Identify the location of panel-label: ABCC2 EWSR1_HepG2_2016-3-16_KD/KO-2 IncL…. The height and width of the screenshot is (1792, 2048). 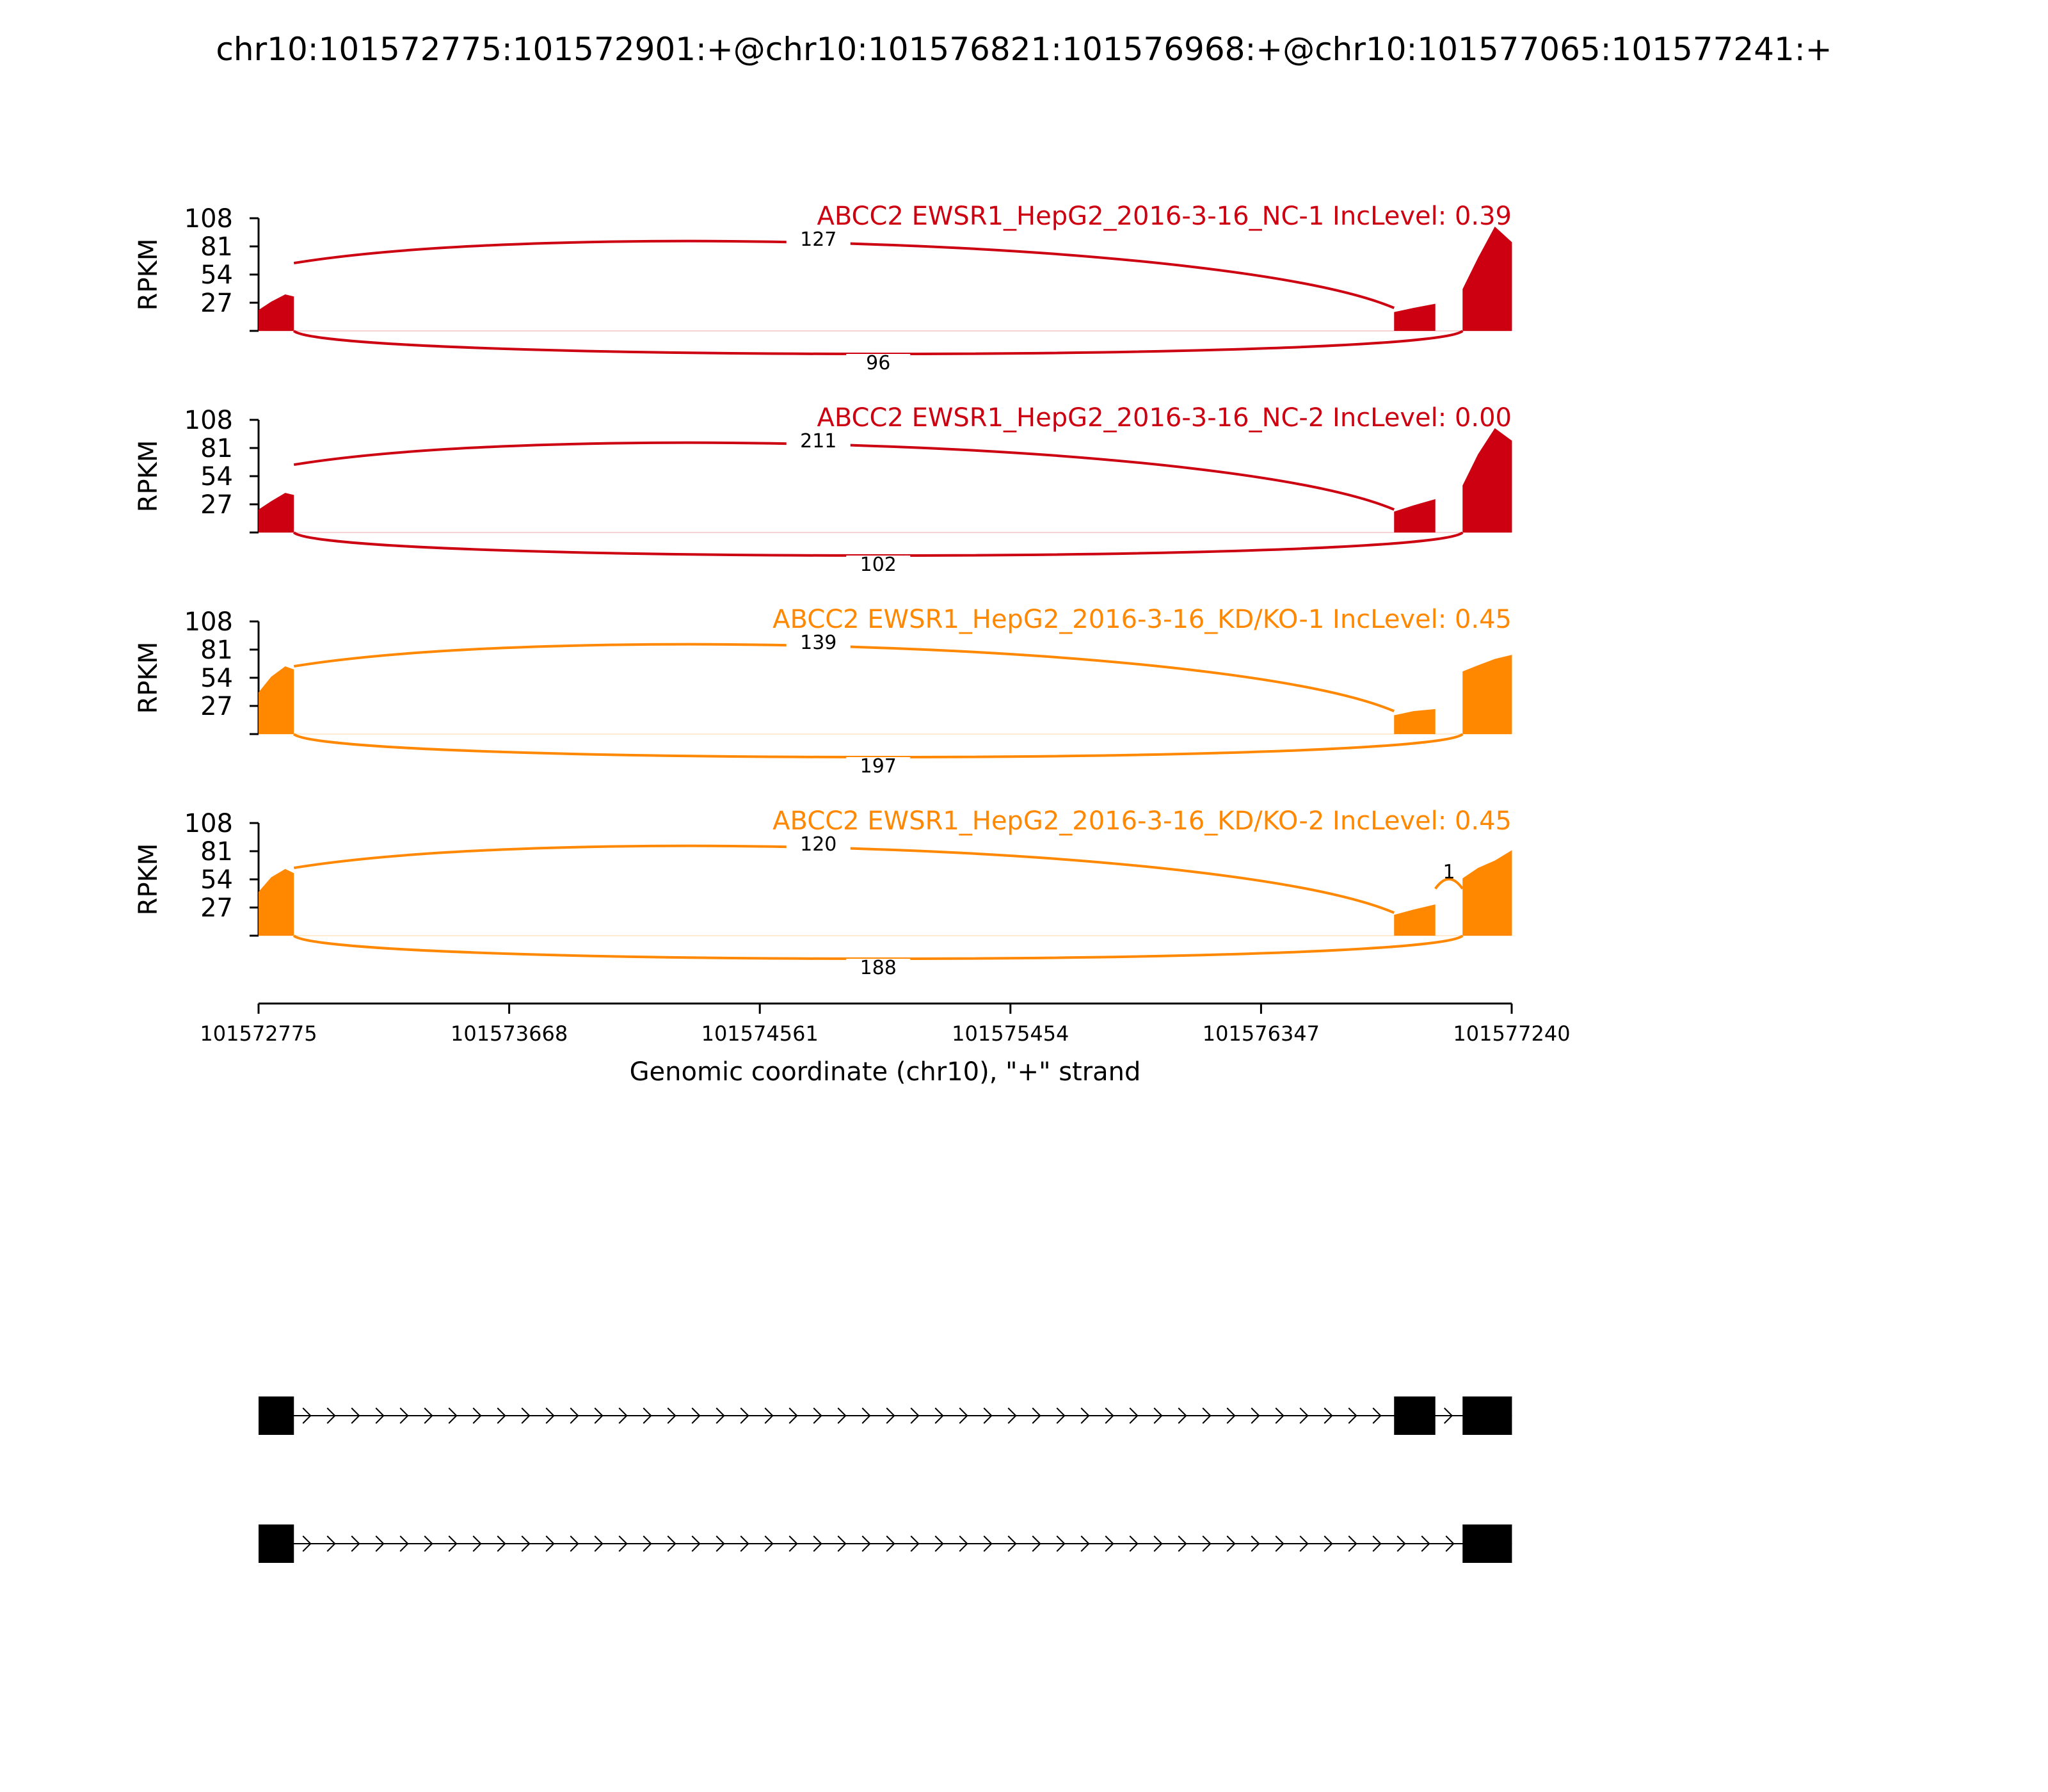
(1142, 821).